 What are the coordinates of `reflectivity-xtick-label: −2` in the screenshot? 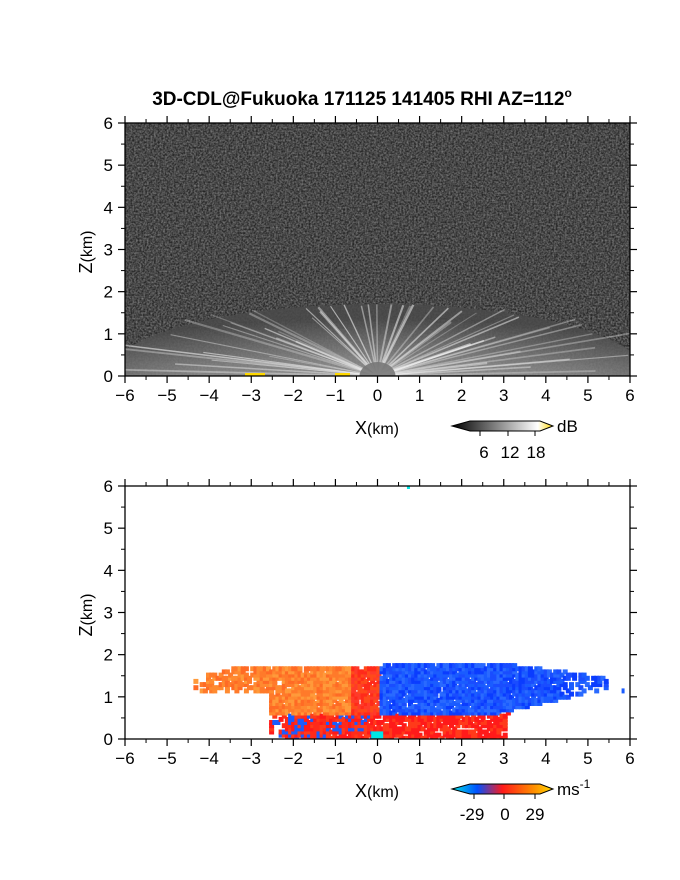 It's located at (293, 395).